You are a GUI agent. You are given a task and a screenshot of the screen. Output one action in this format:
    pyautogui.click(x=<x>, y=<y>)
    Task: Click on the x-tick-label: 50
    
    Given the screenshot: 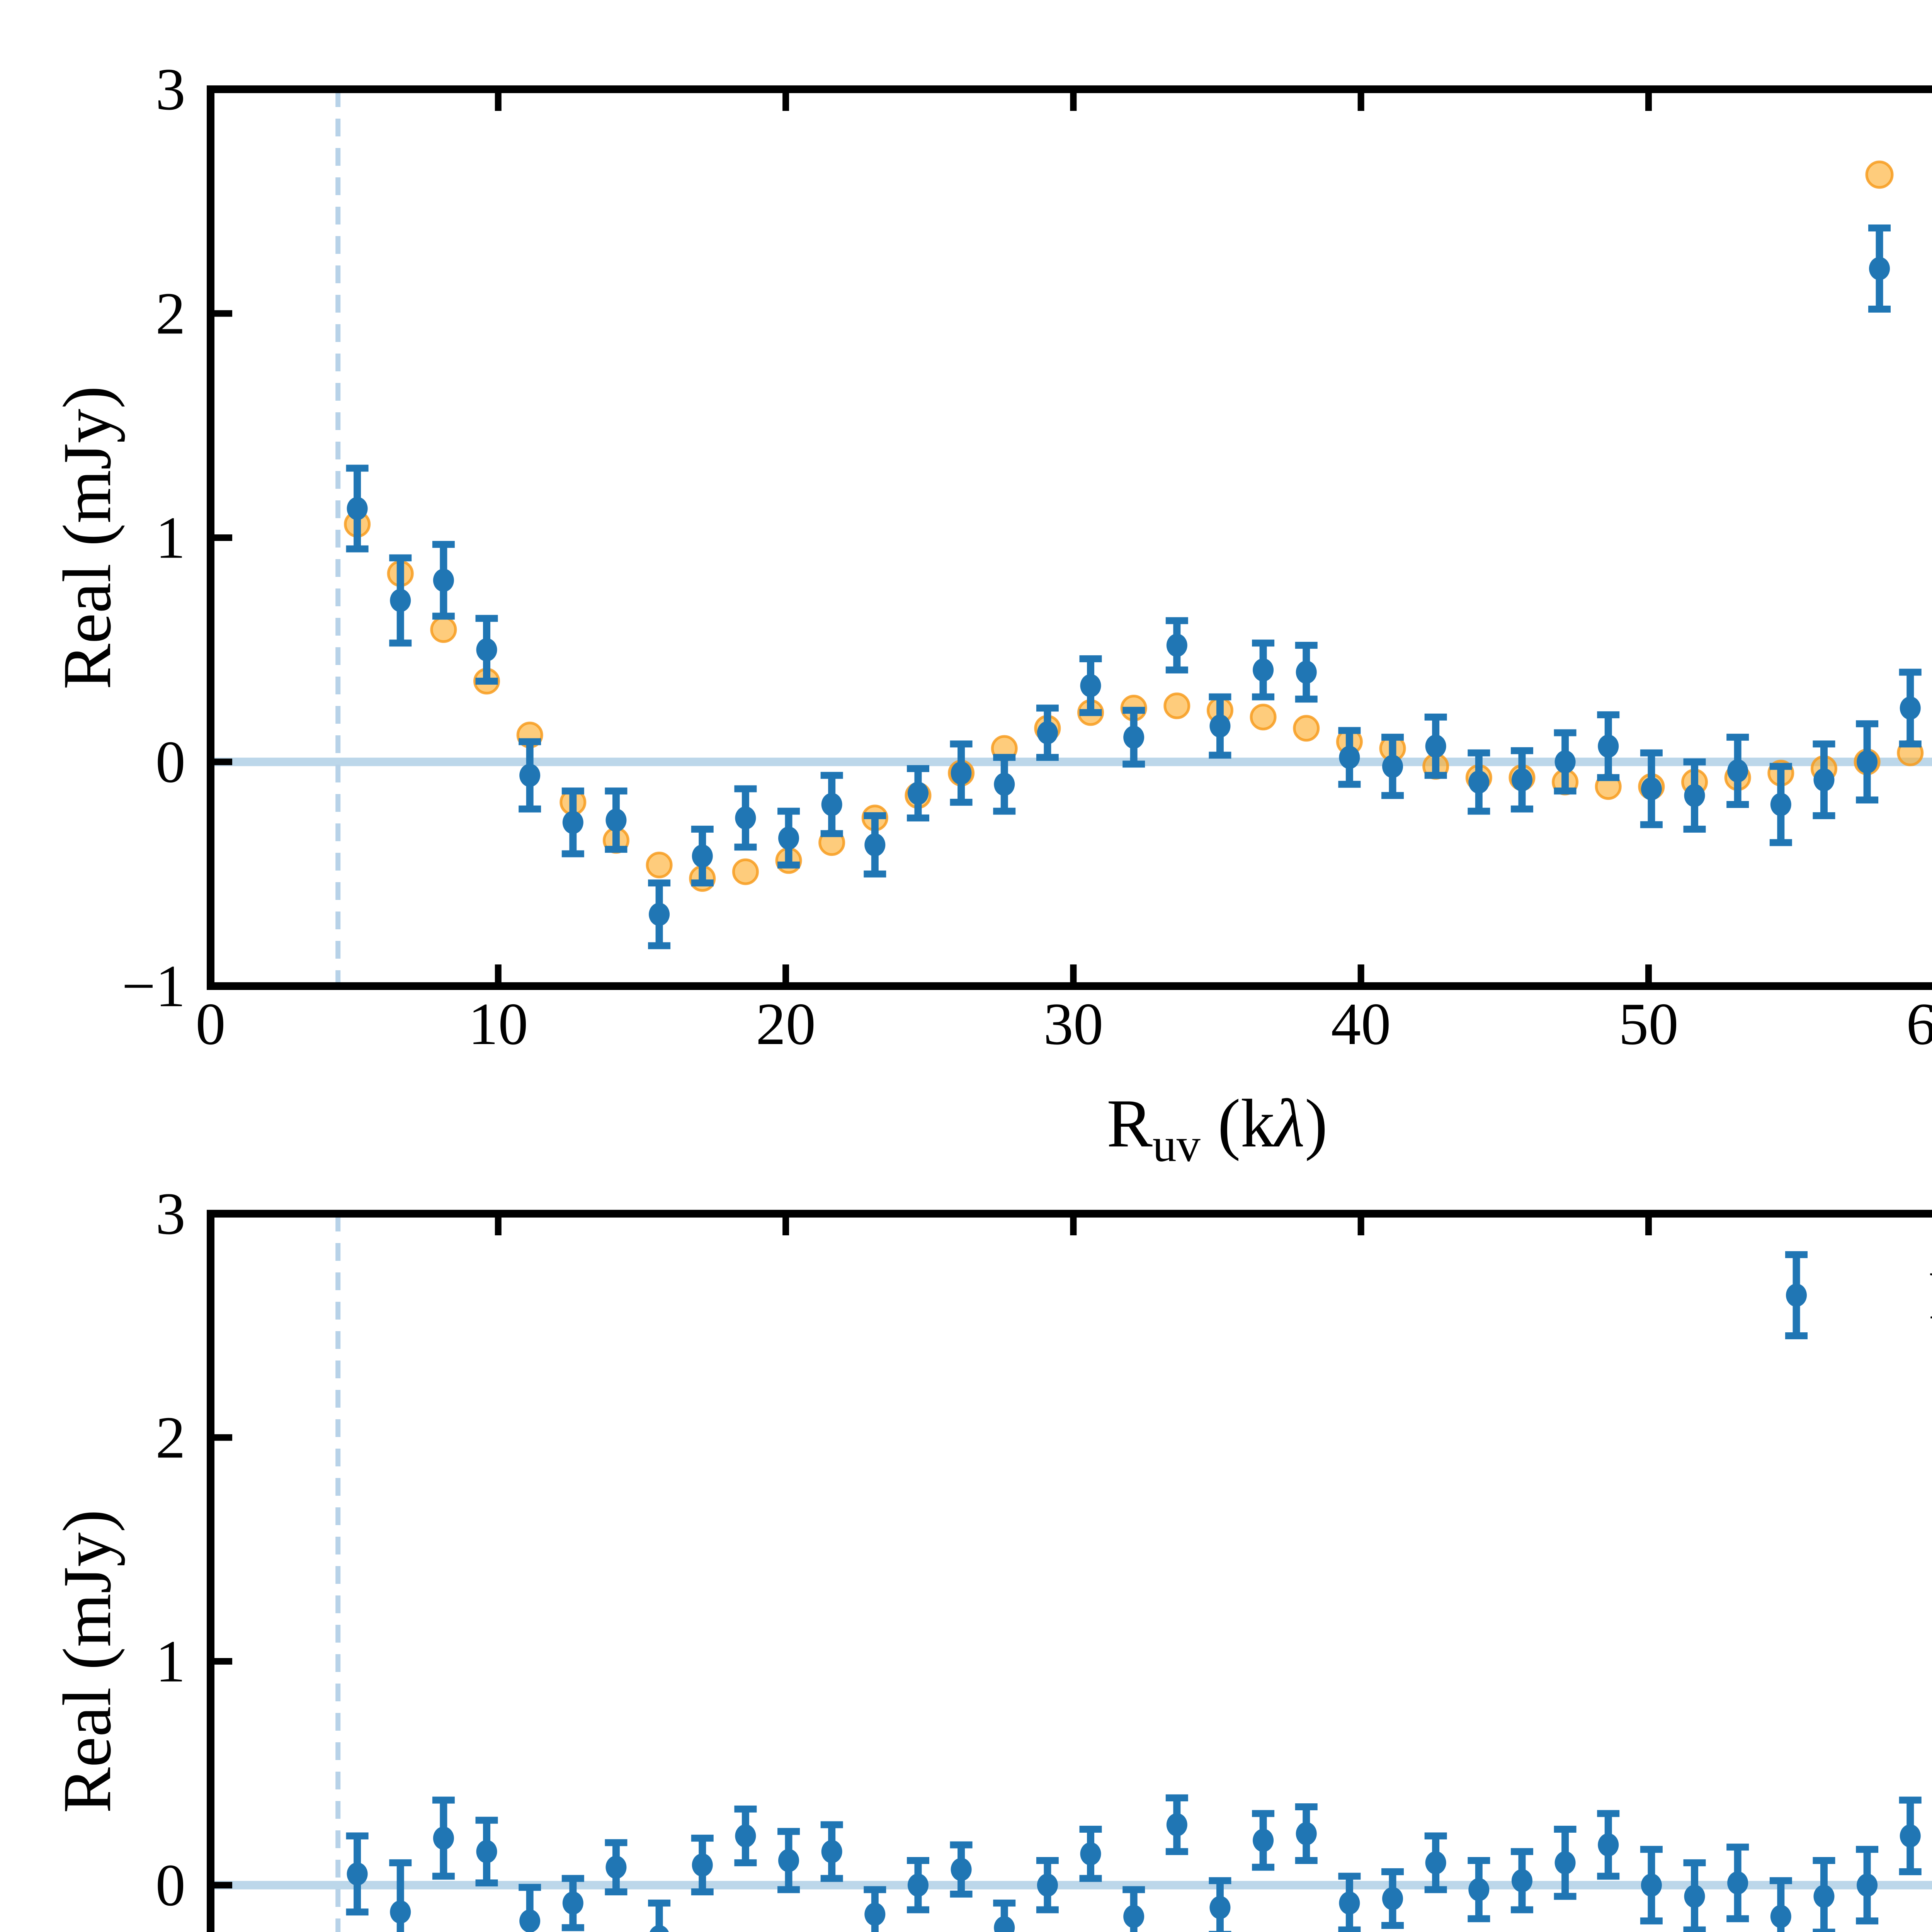 What is the action you would take?
    pyautogui.click(x=1649, y=1024)
    